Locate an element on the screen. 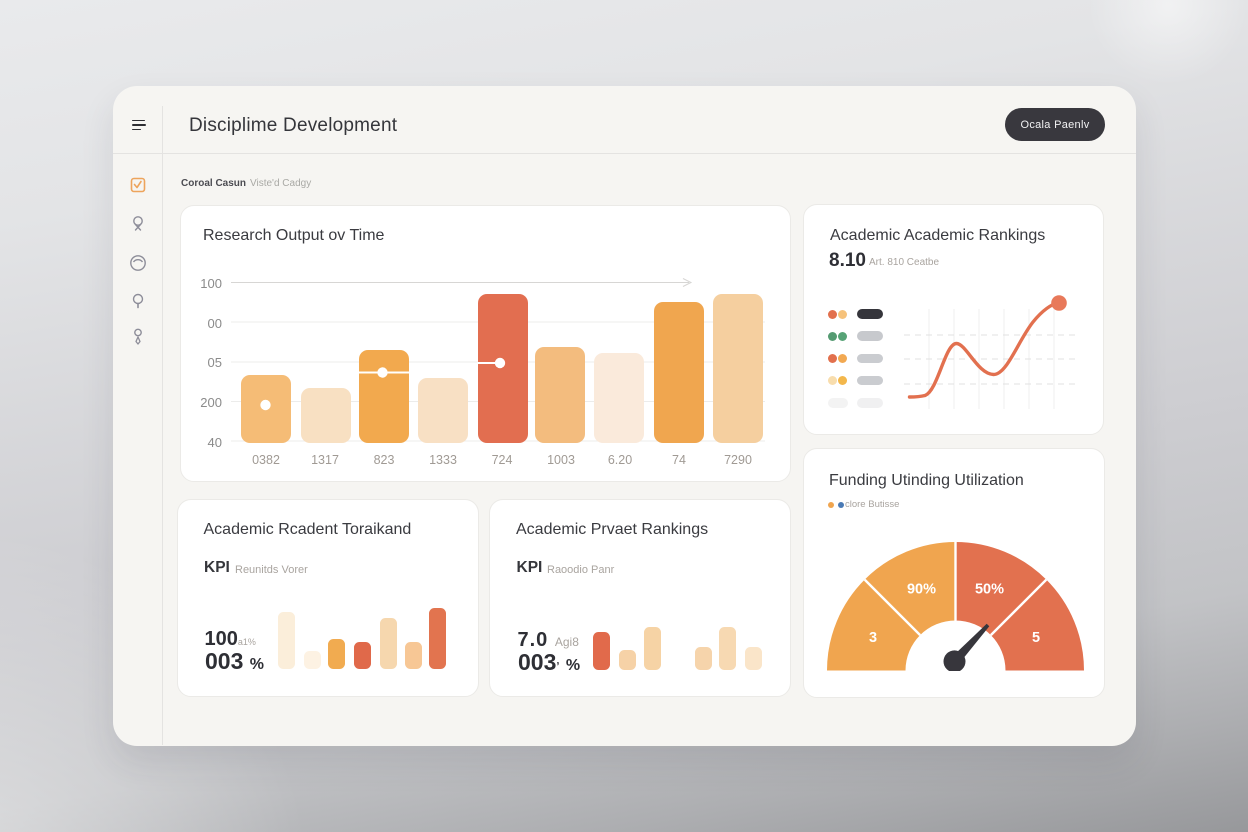 The width and height of the screenshot is (1248, 832). svg-text: 90% is located at coordinates (921, 590).